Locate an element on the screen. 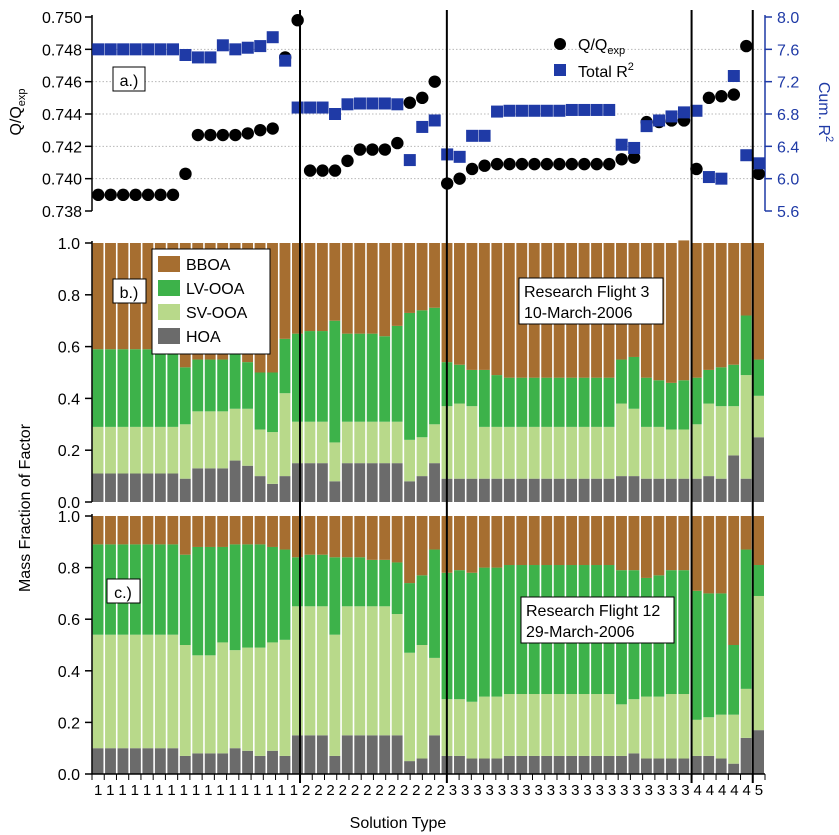 Image resolution: width=839 pixels, height=835 pixels. annotation-line: Research Flight 3 is located at coordinates (586, 292).